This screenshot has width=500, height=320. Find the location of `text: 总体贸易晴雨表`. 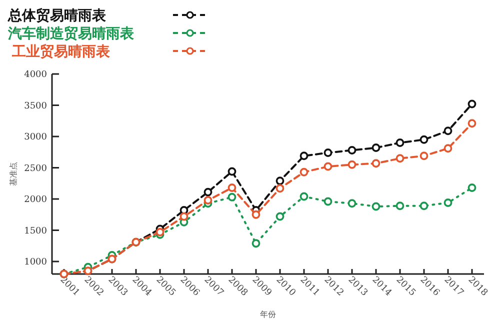

text: 总体贸易晴雨表 is located at coordinates (57, 15).